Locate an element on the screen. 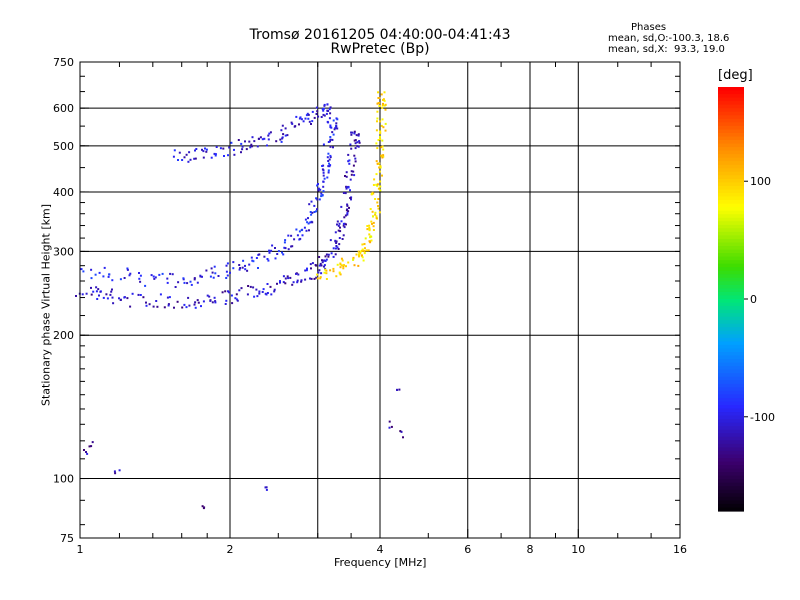 The height and width of the screenshot is (600, 800). colorbar-tick-label: -100 is located at coordinates (762, 417).